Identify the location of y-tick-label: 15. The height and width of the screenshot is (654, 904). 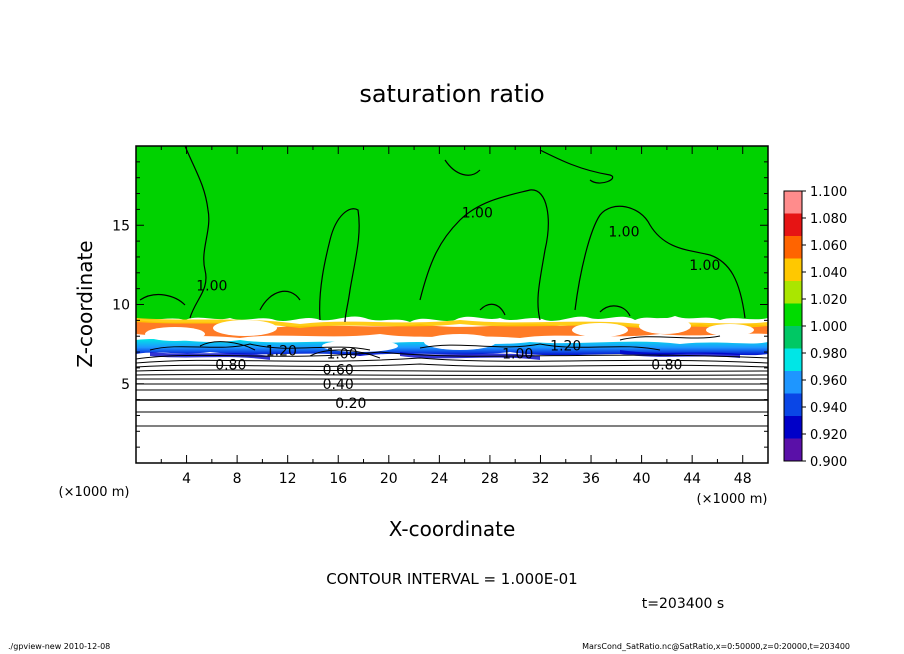
(121, 226).